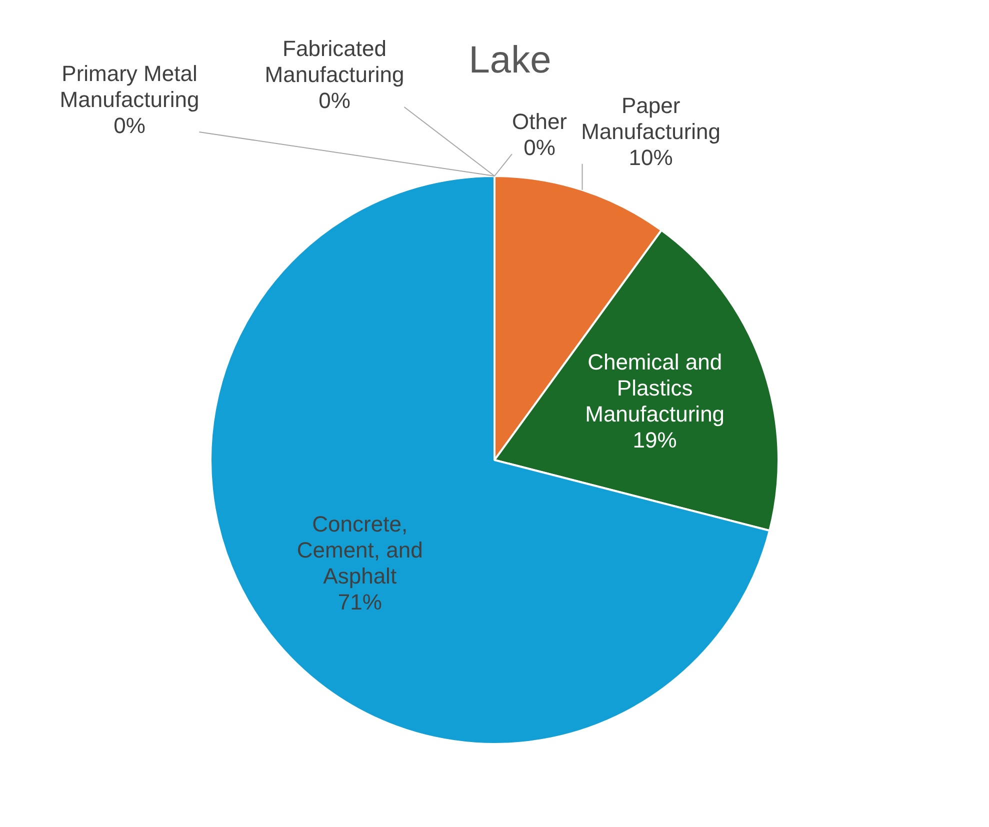  Describe the element at coordinates (334, 62) in the screenshot. I see `category-label: Fabricated Manufacturing` at that location.